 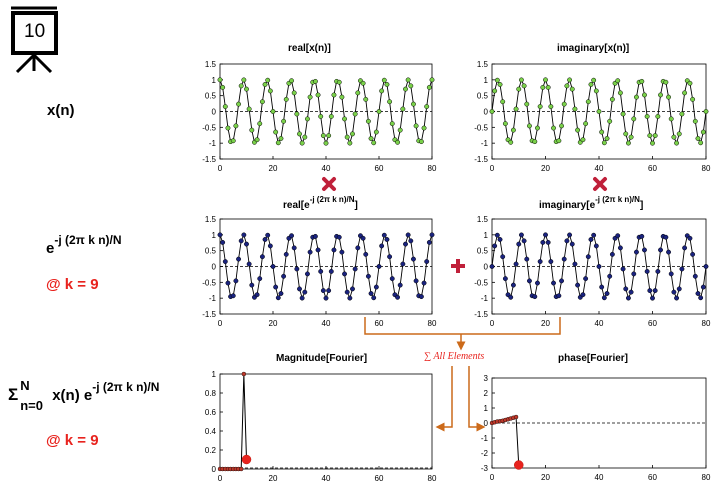 I want to click on chart-title-imag-exp: imaginary[e-j (2π k n)/N], so click(x=591, y=203).